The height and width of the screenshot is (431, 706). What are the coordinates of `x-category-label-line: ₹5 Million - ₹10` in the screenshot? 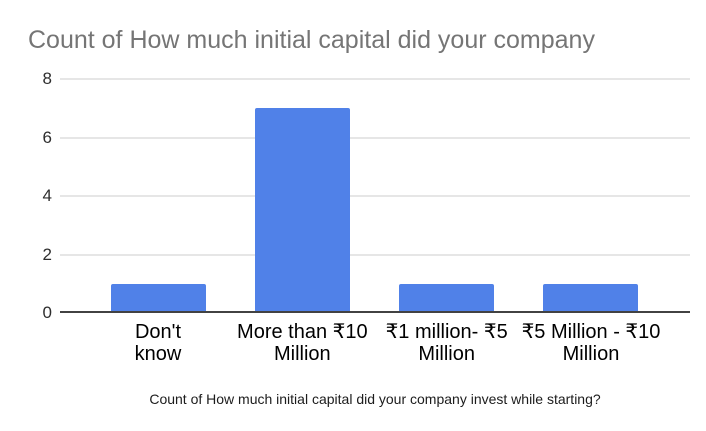 It's located at (591, 332).